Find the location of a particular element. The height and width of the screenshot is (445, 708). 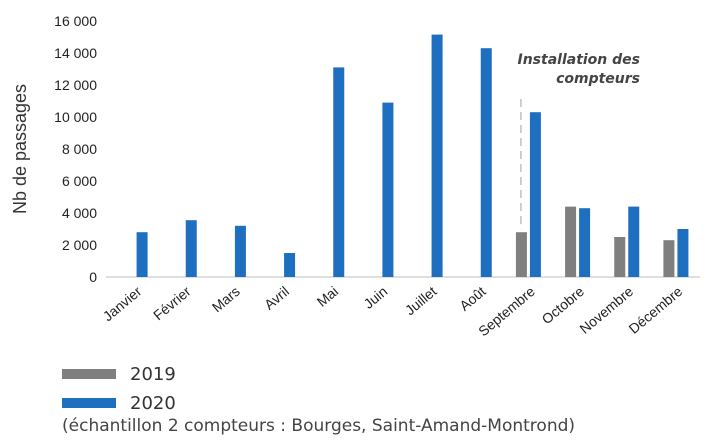

bar-2019-novembre is located at coordinates (620, 257).